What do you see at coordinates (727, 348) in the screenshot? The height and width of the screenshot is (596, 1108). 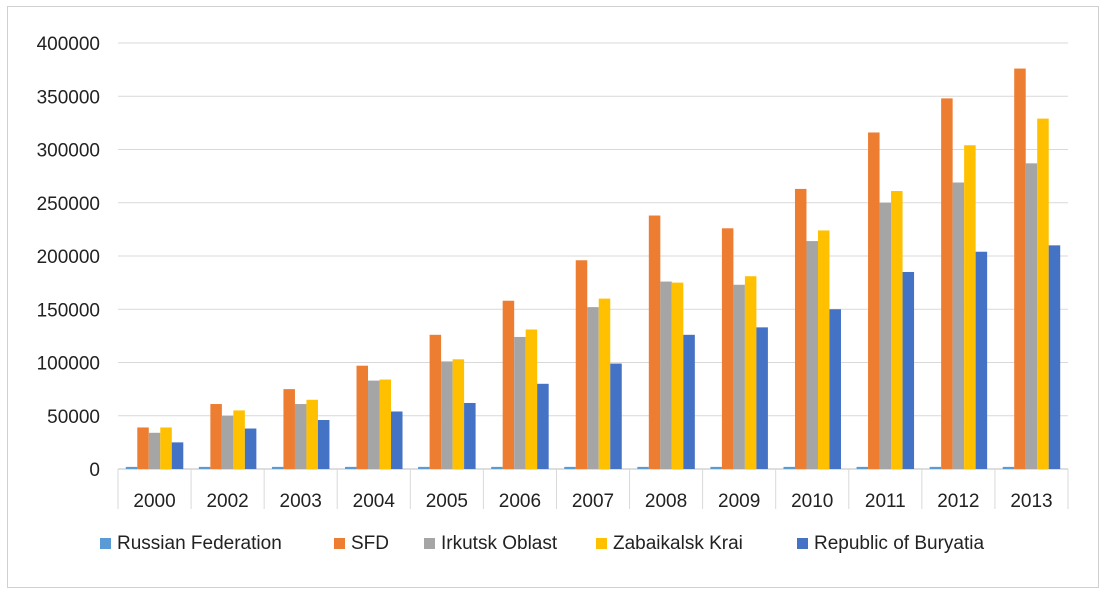 I see `bar-sfd-2009` at bounding box center [727, 348].